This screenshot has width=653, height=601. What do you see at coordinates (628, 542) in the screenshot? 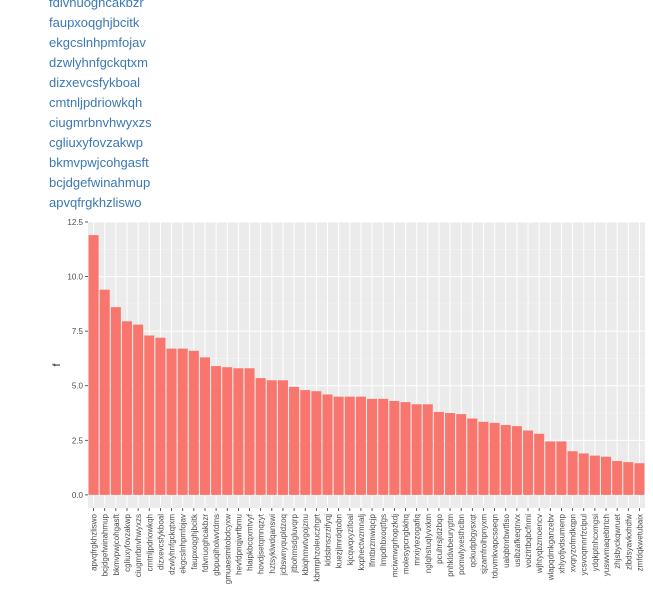
I see `x-tick-label: zlbdsyavkxhdfw` at bounding box center [628, 542].